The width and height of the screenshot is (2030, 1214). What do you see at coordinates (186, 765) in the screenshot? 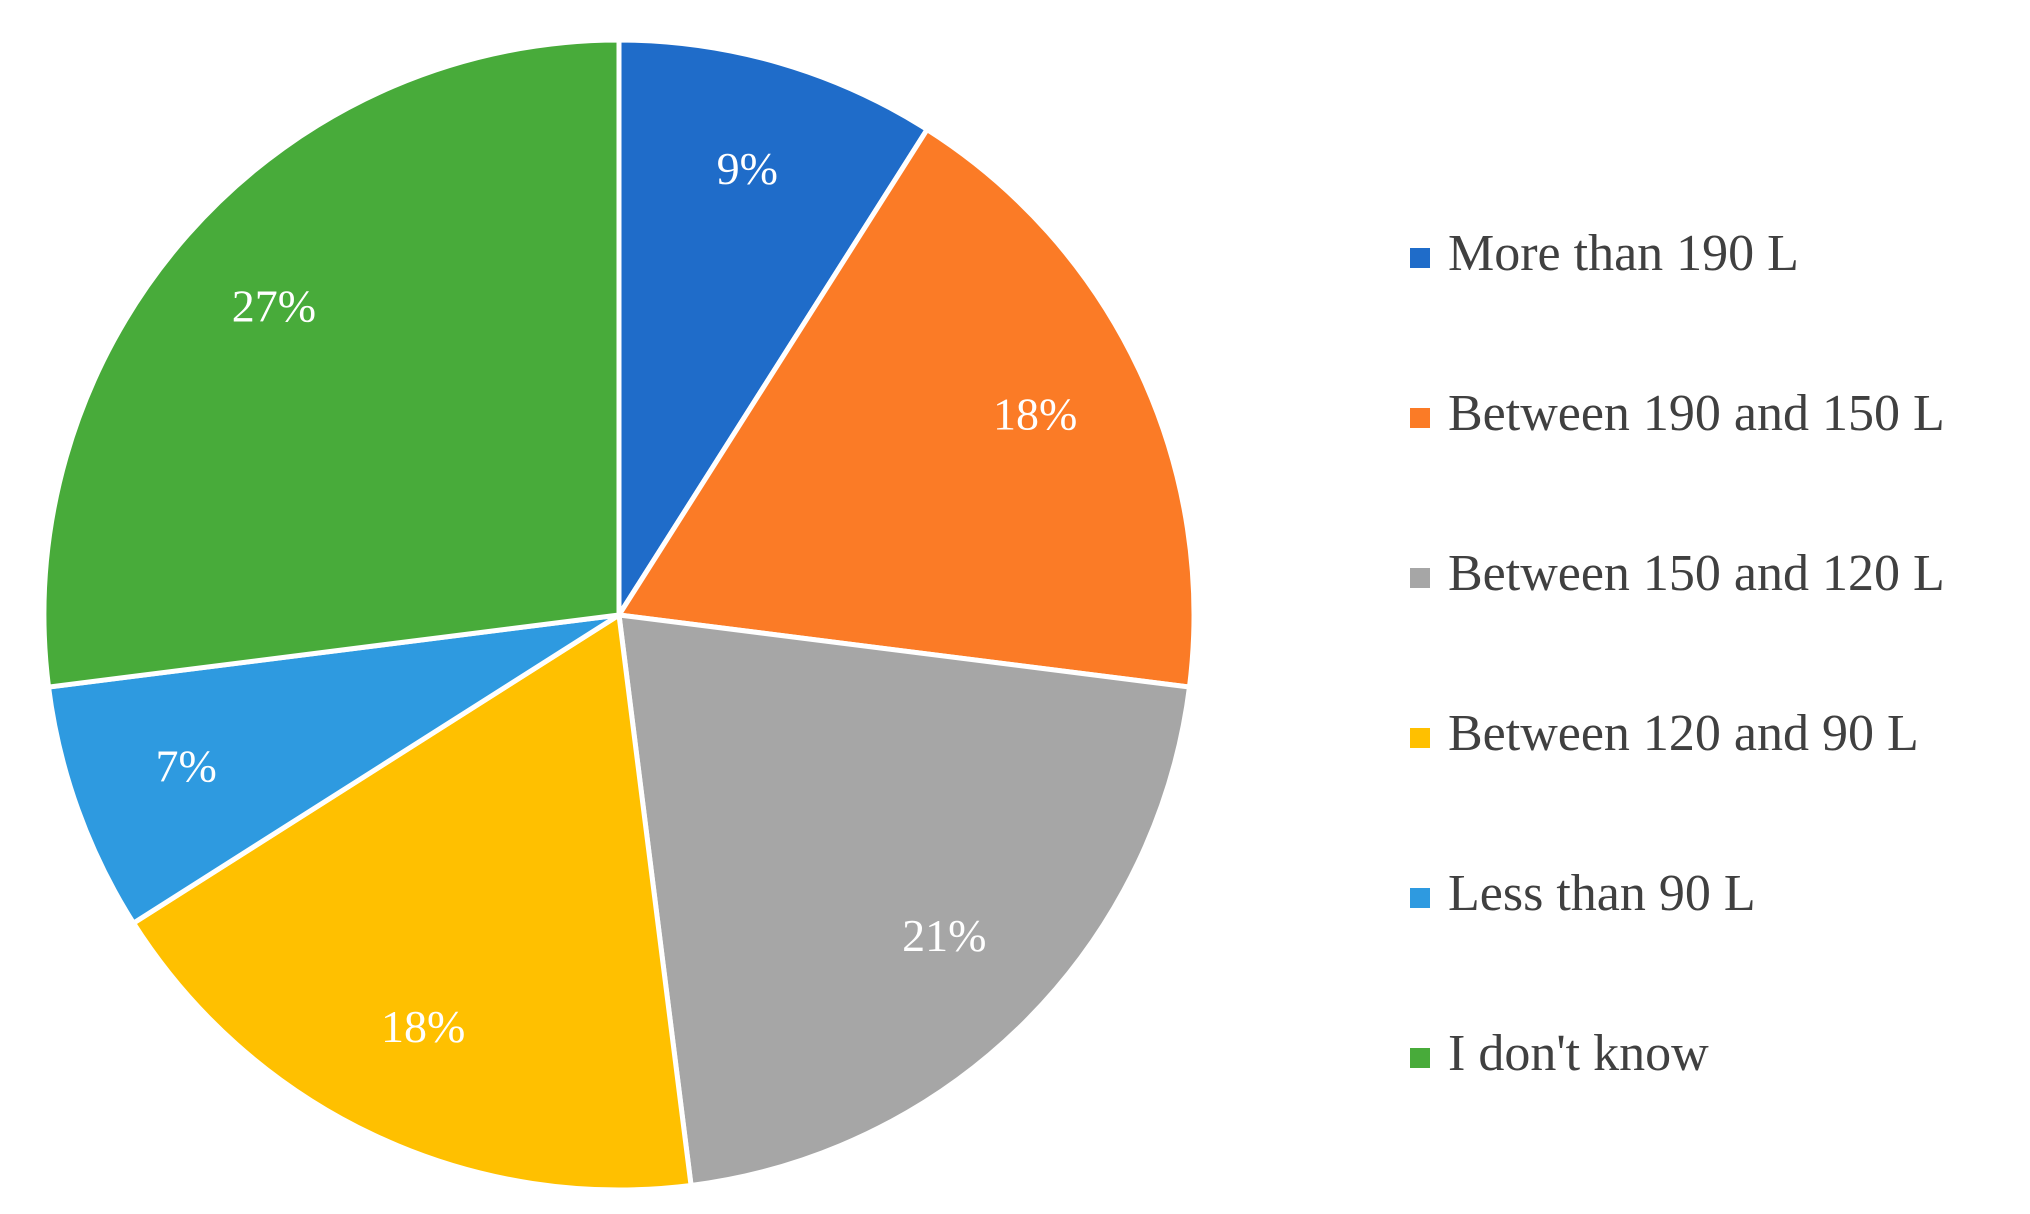
I see `data-label: 7%` at bounding box center [186, 765].